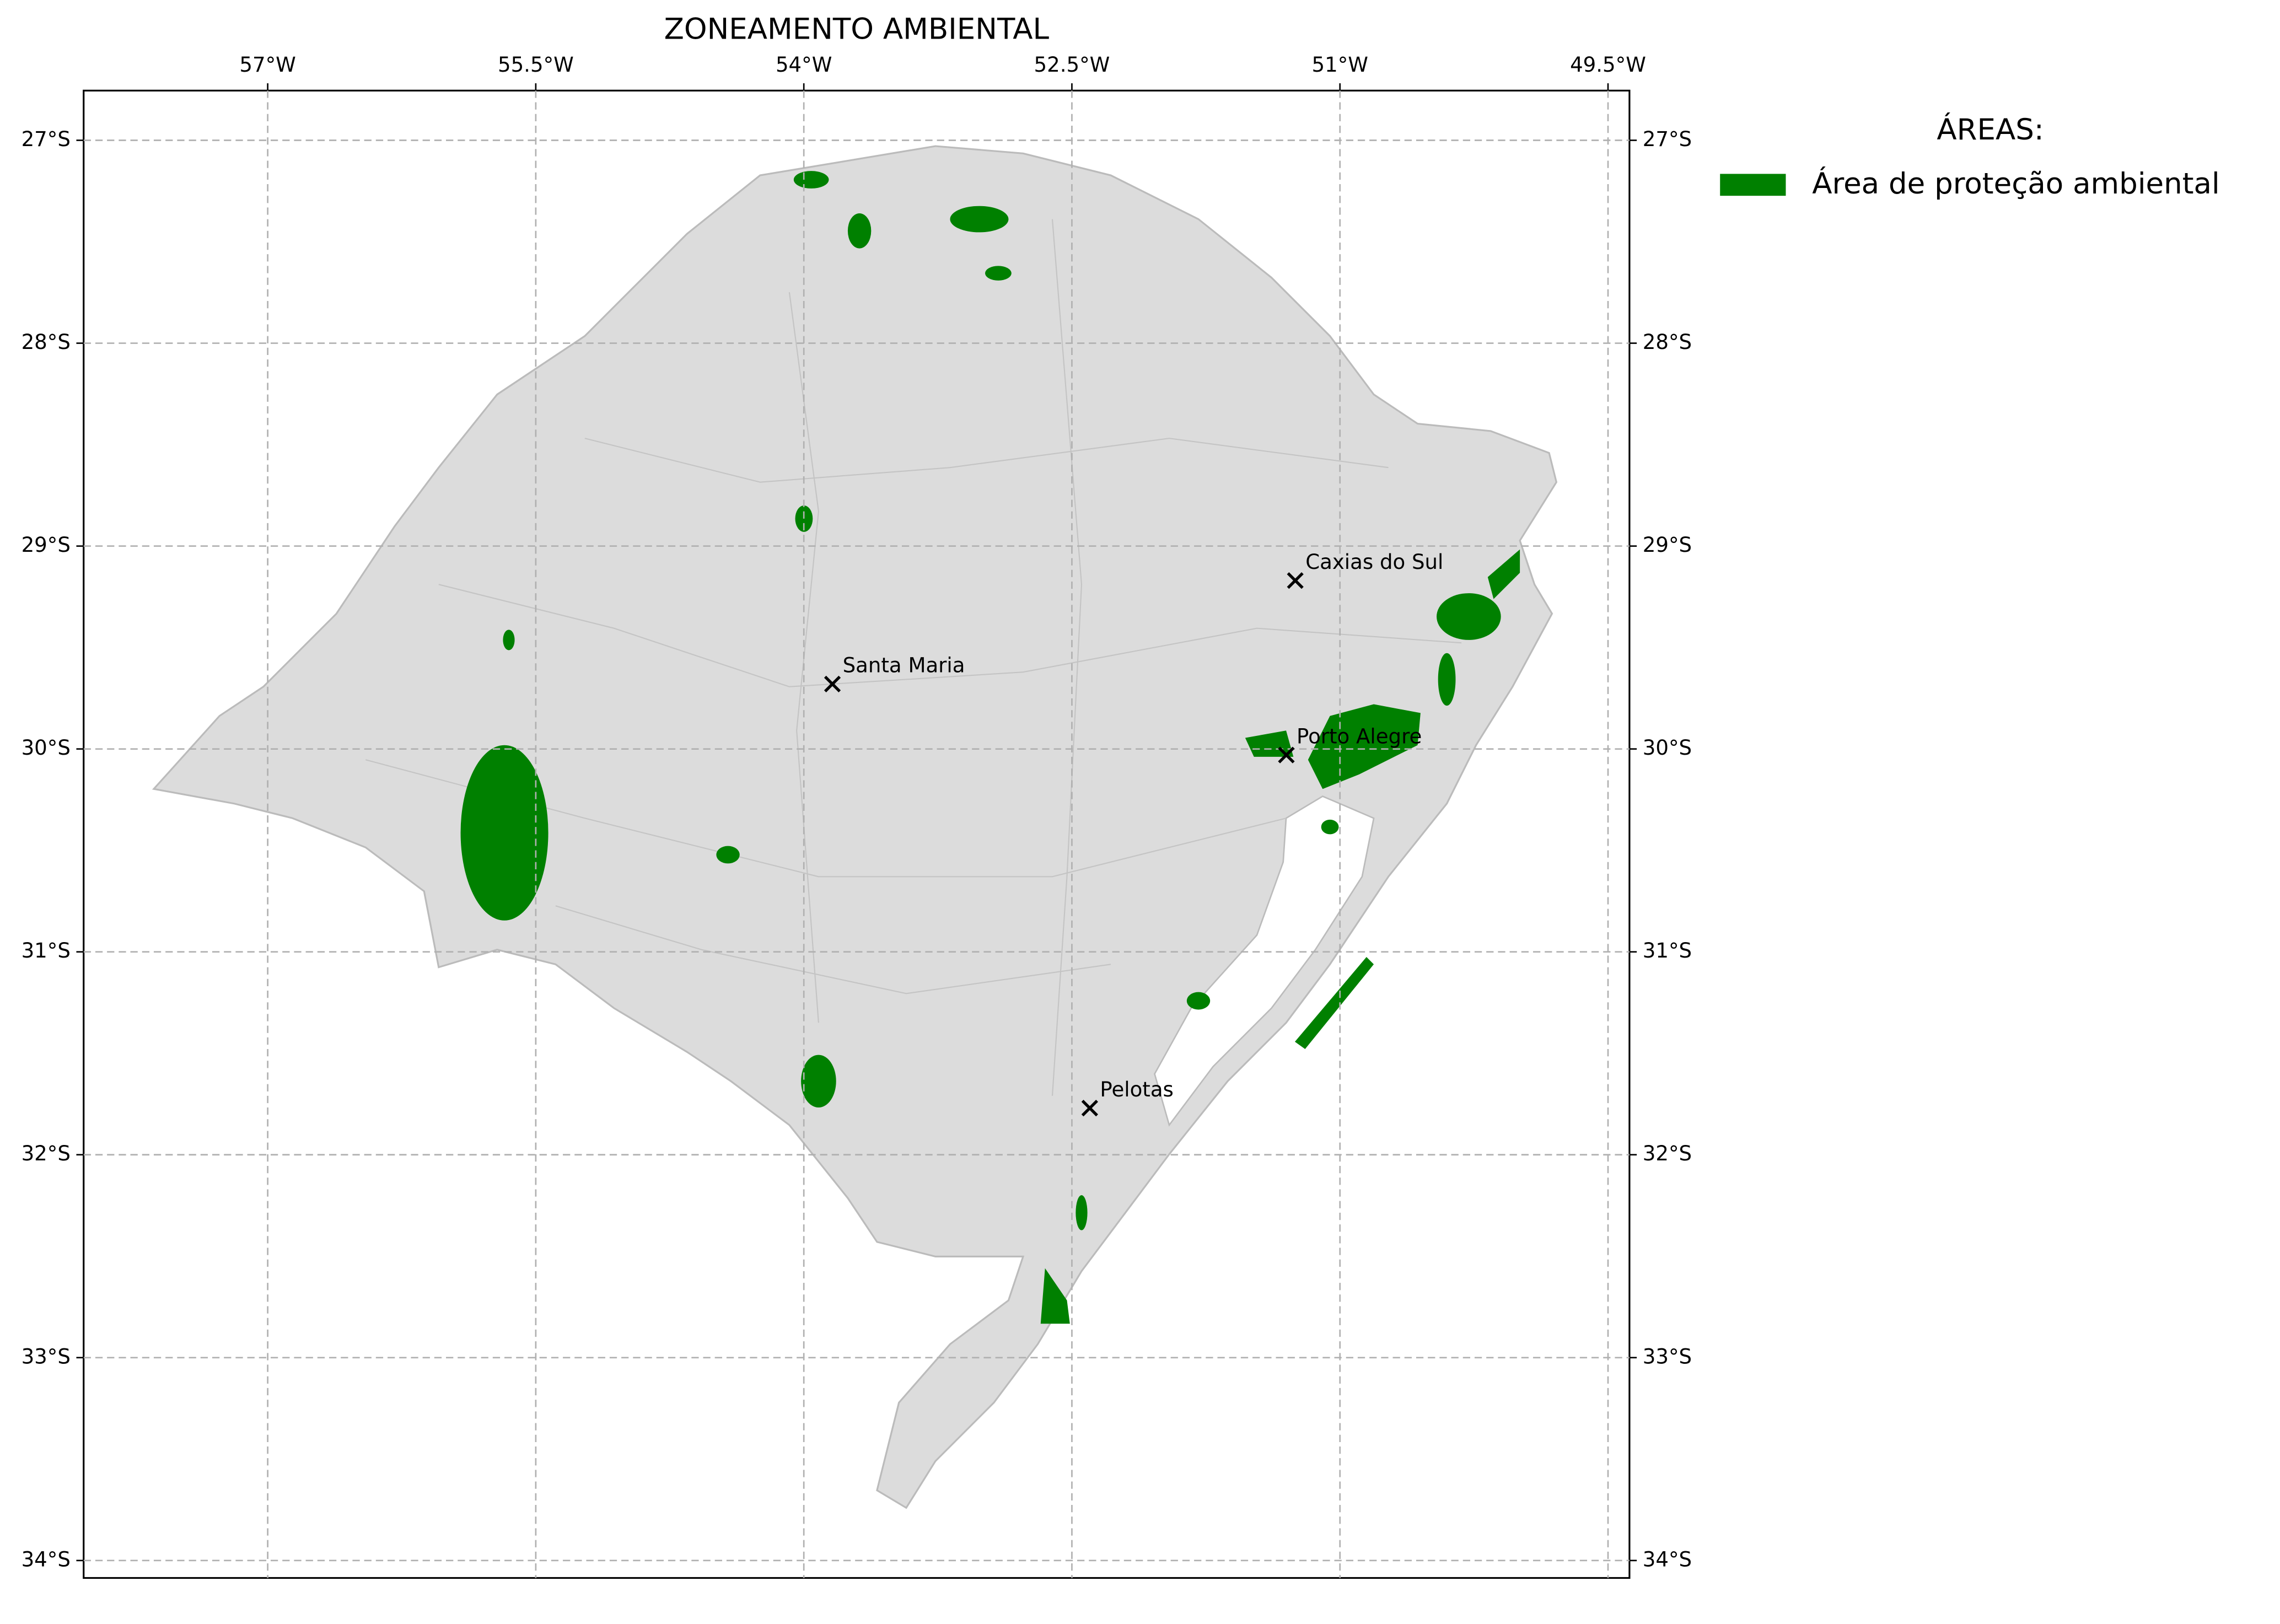 This screenshot has width=2280, height=1624. Describe the element at coordinates (1136, 1090) in the screenshot. I see `city-label: Pelotas` at that location.